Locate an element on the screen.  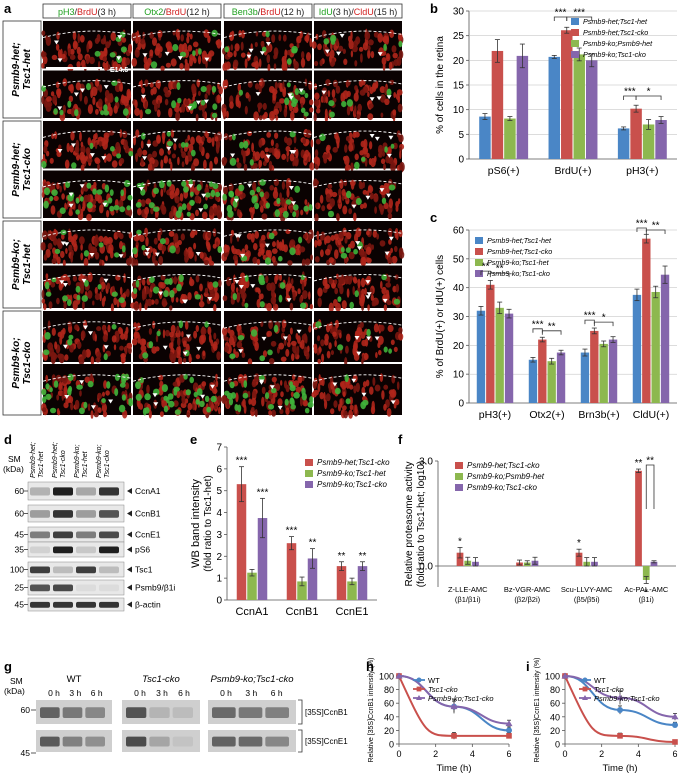
y-tick-label: 15 is located at coordinates (459, 86).